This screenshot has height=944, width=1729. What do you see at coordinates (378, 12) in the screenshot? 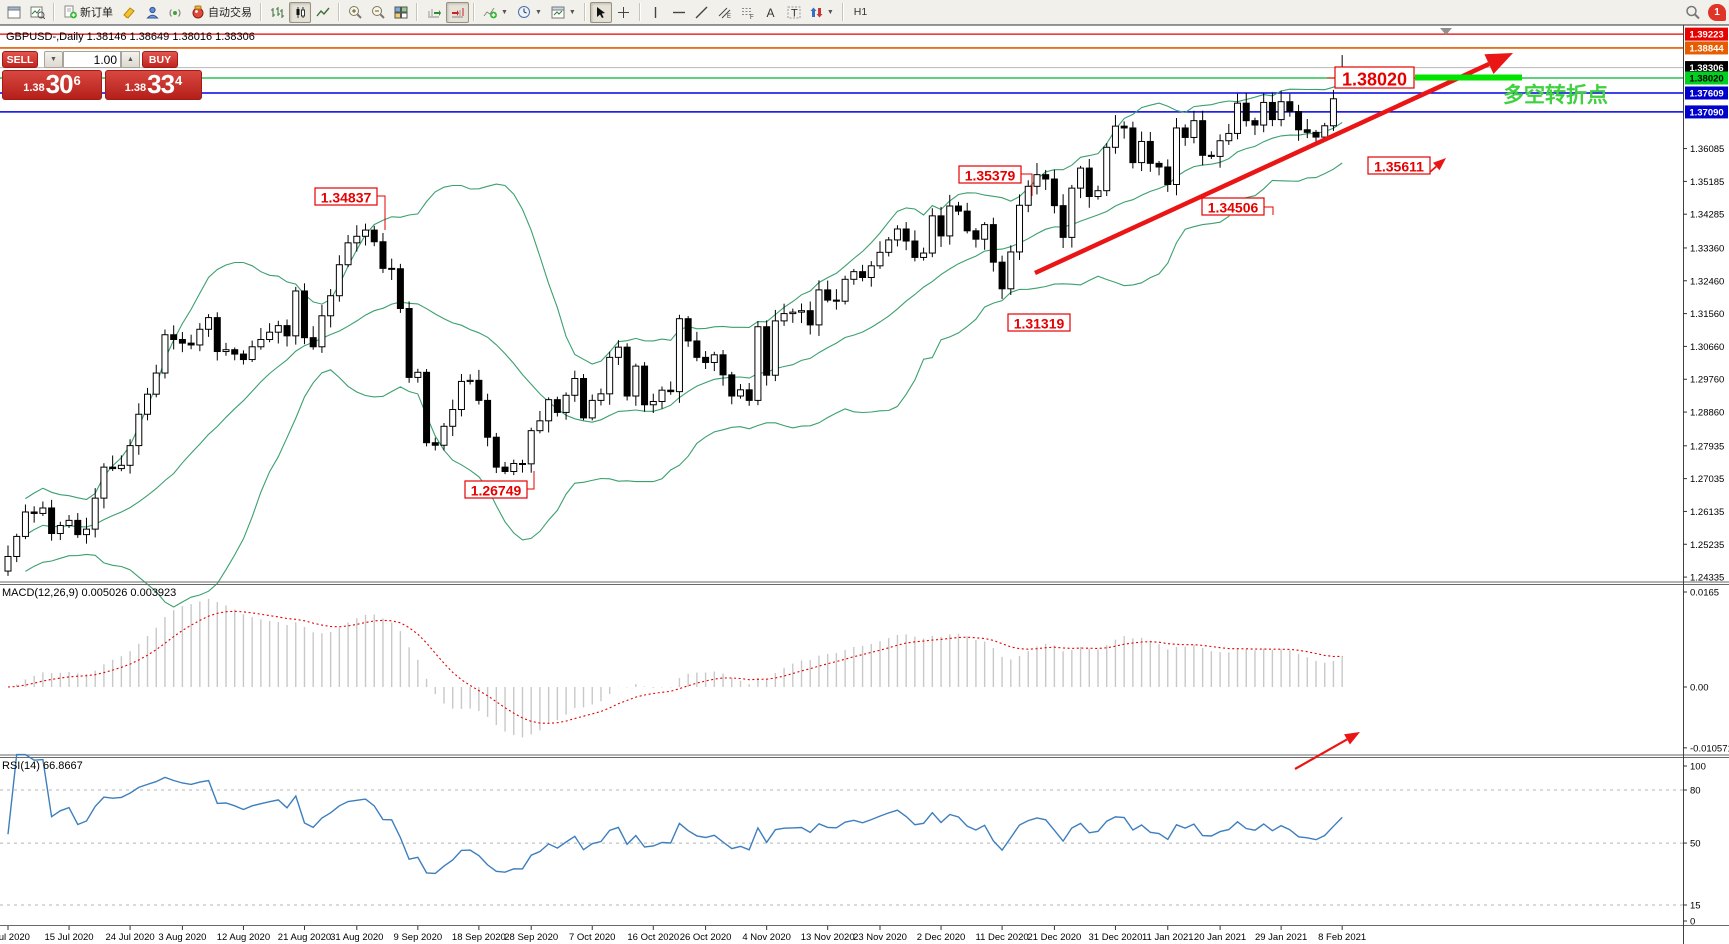
I see `zoom-out-button` at bounding box center [378, 12].